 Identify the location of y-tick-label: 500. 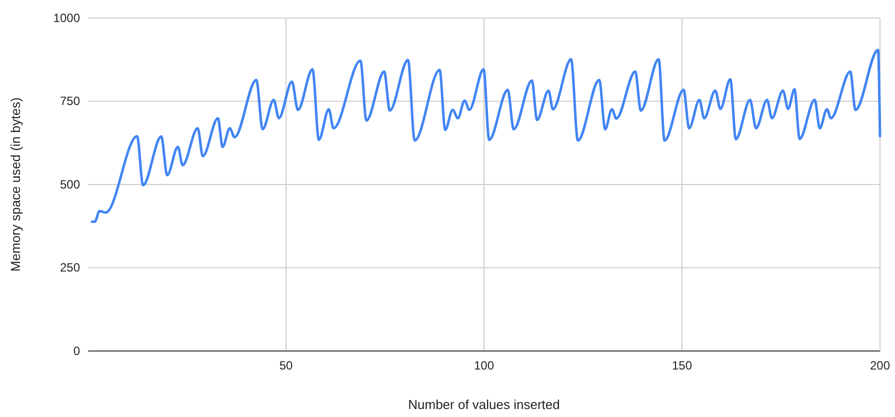
(70, 184).